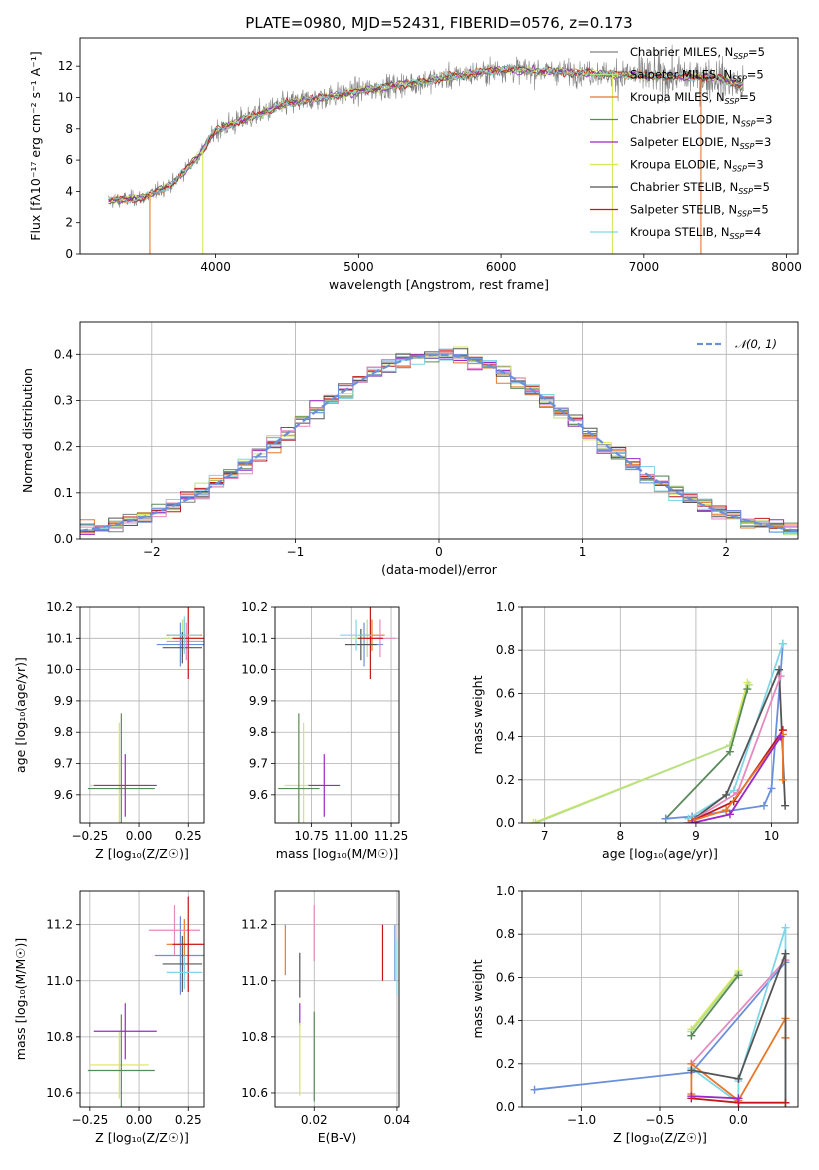  Describe the element at coordinates (505, 737) in the screenshot. I see `y-tick-label: 0.4` at that location.